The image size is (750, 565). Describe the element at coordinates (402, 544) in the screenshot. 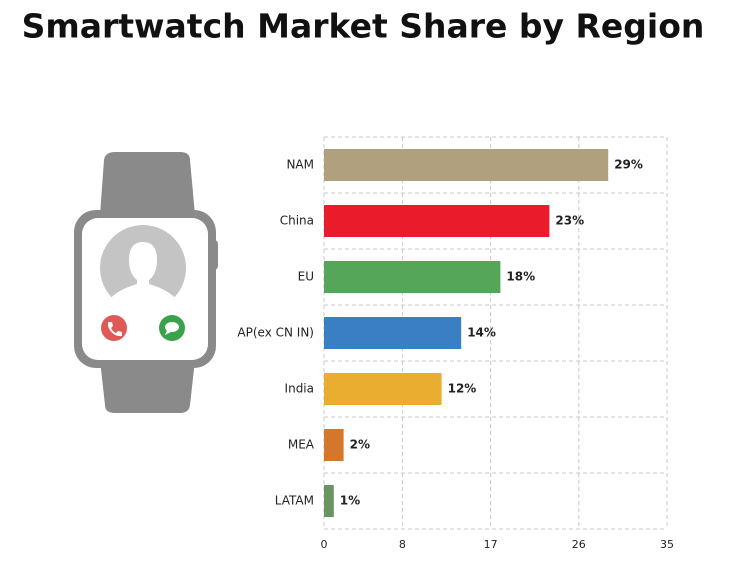

I see `x-tick-label: 8` at that location.